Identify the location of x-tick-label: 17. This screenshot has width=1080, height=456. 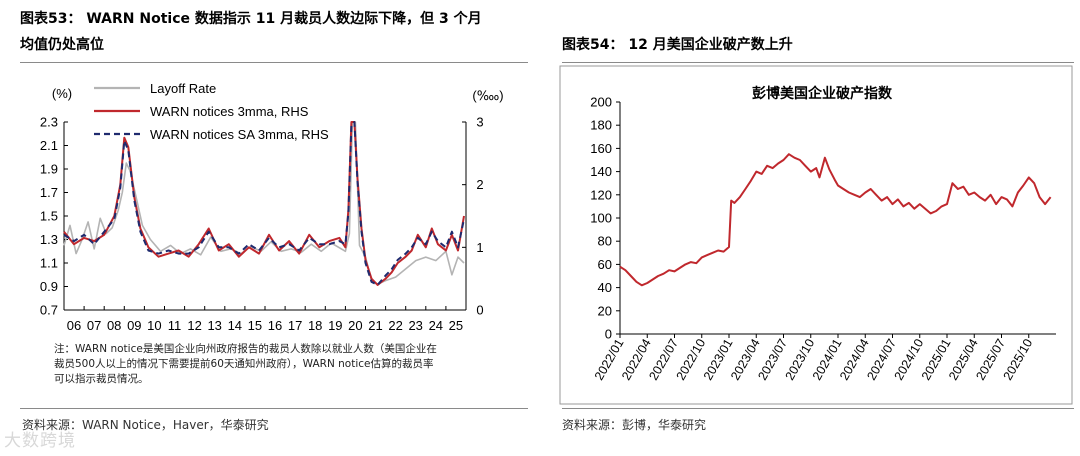
(295, 325).